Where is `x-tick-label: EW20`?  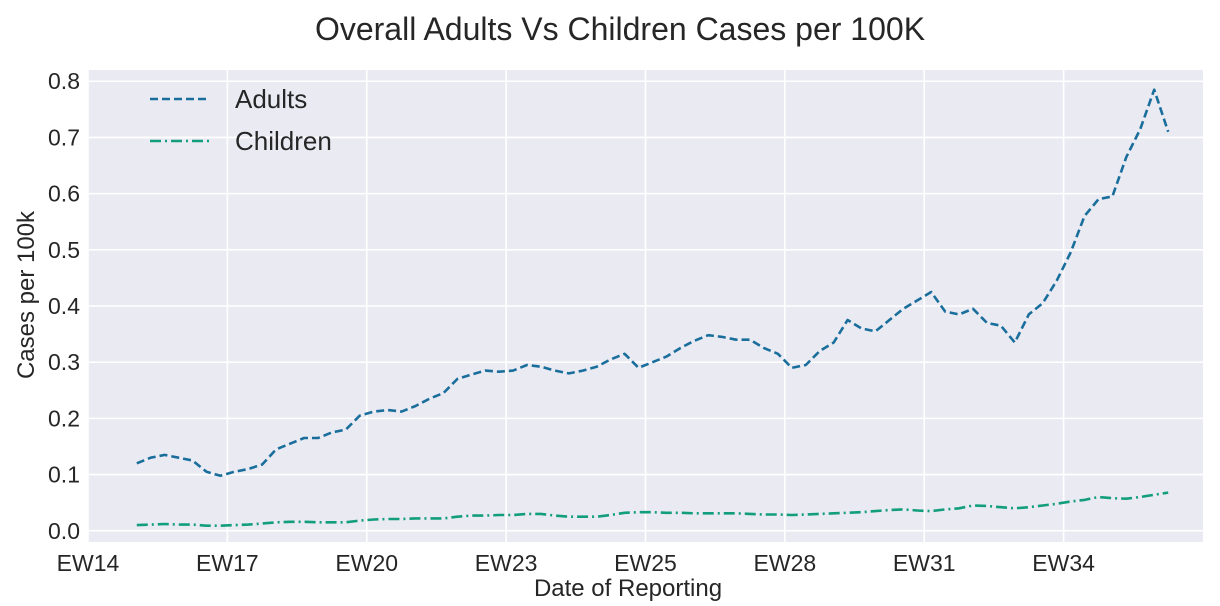 x-tick-label: EW20 is located at coordinates (366, 563).